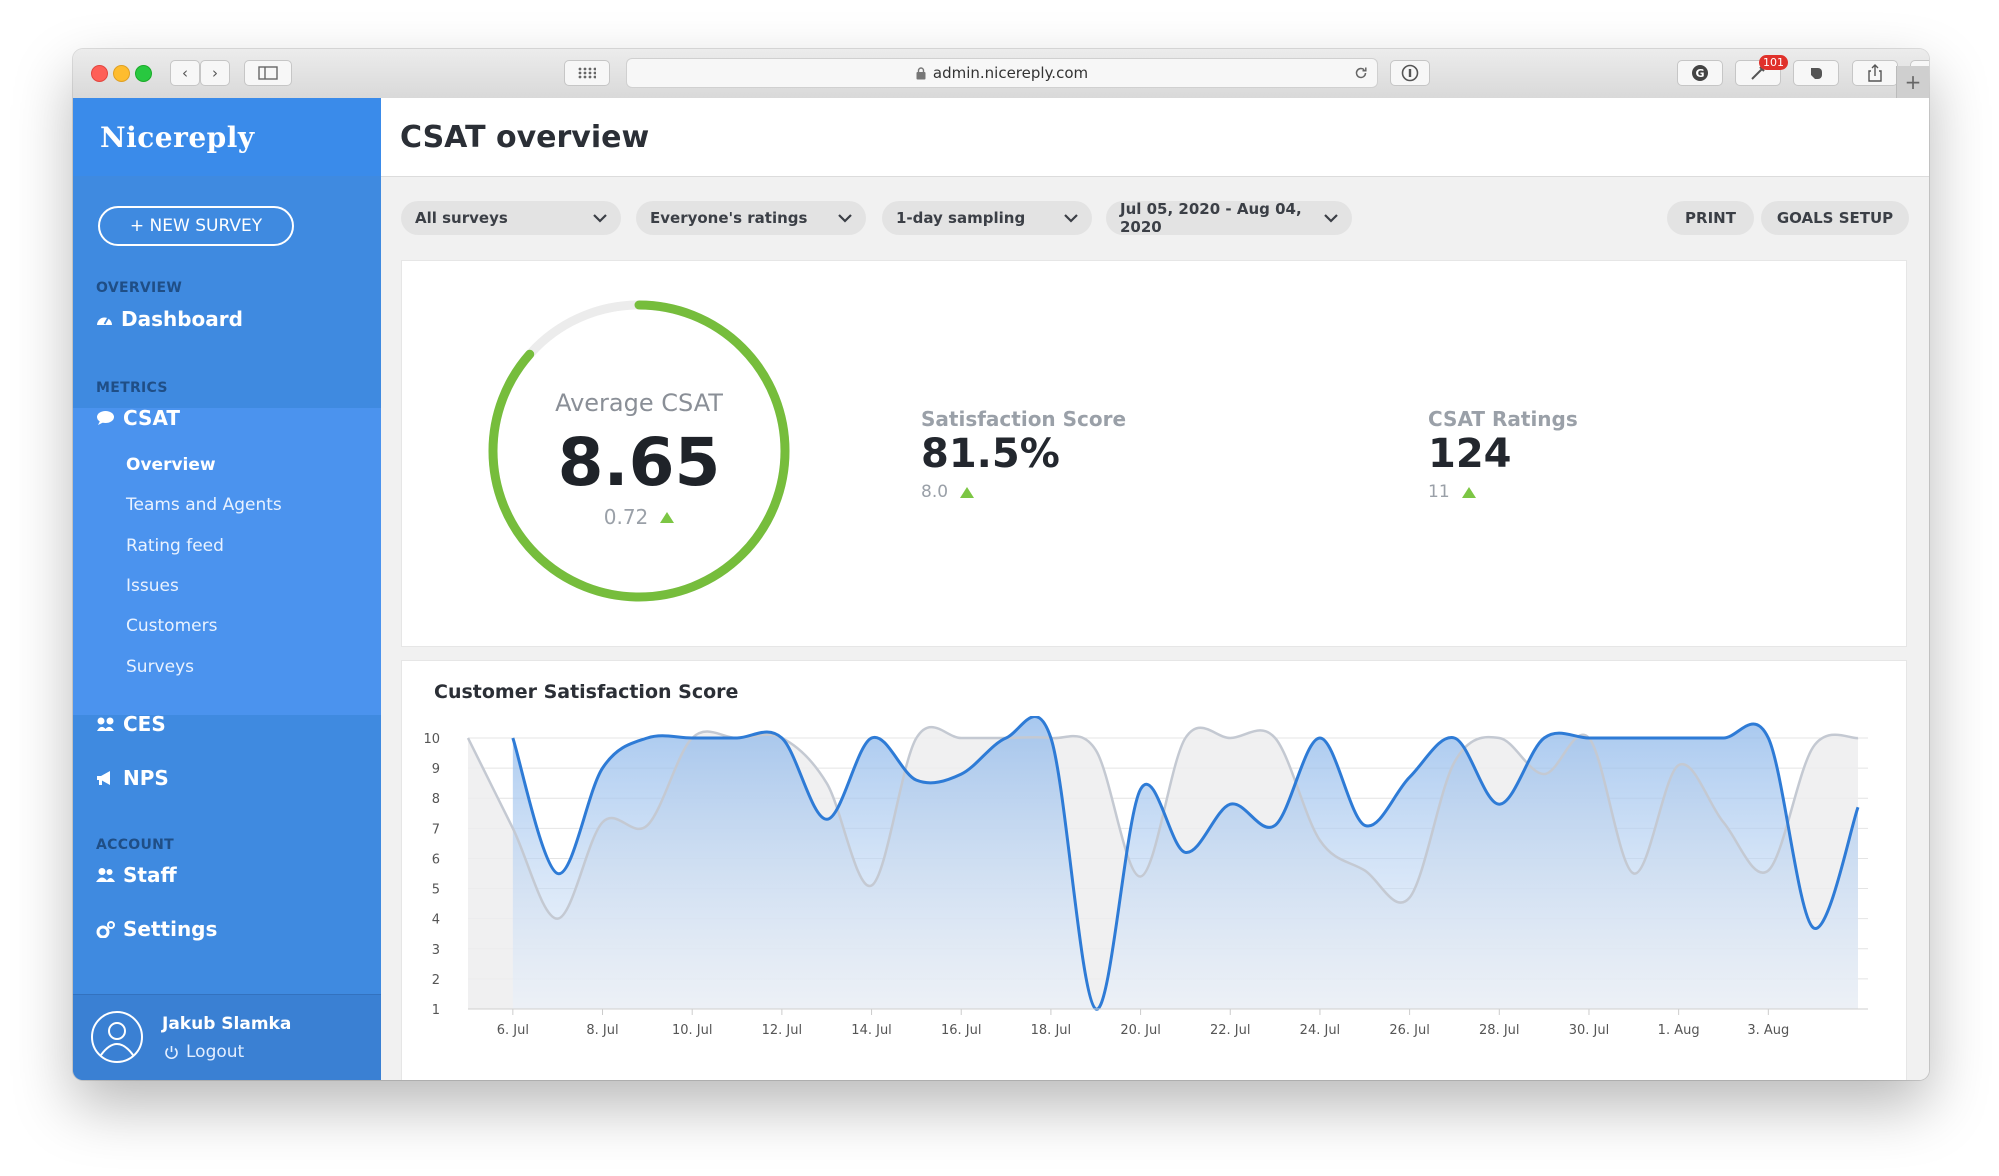  I want to click on print-button: PRINT, so click(1710, 218).